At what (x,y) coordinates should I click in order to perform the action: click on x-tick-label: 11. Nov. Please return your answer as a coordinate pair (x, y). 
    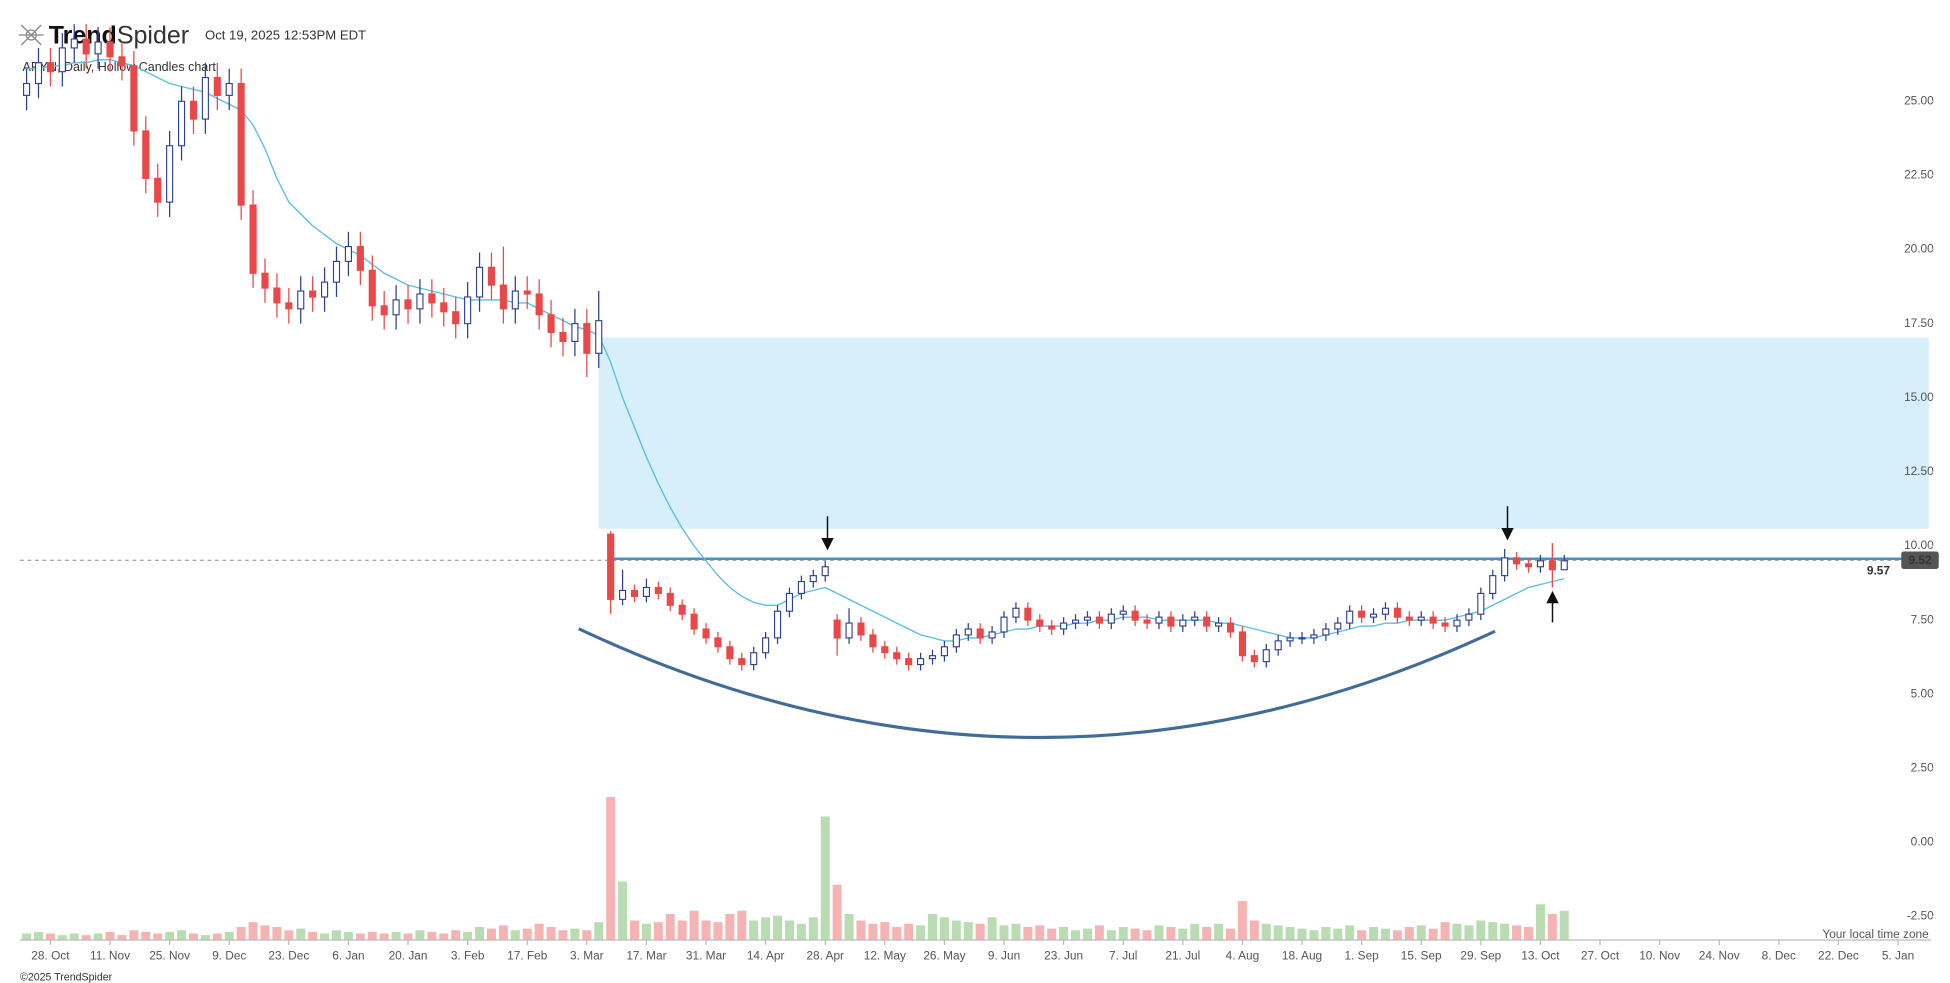
    Looking at the image, I should click on (110, 955).